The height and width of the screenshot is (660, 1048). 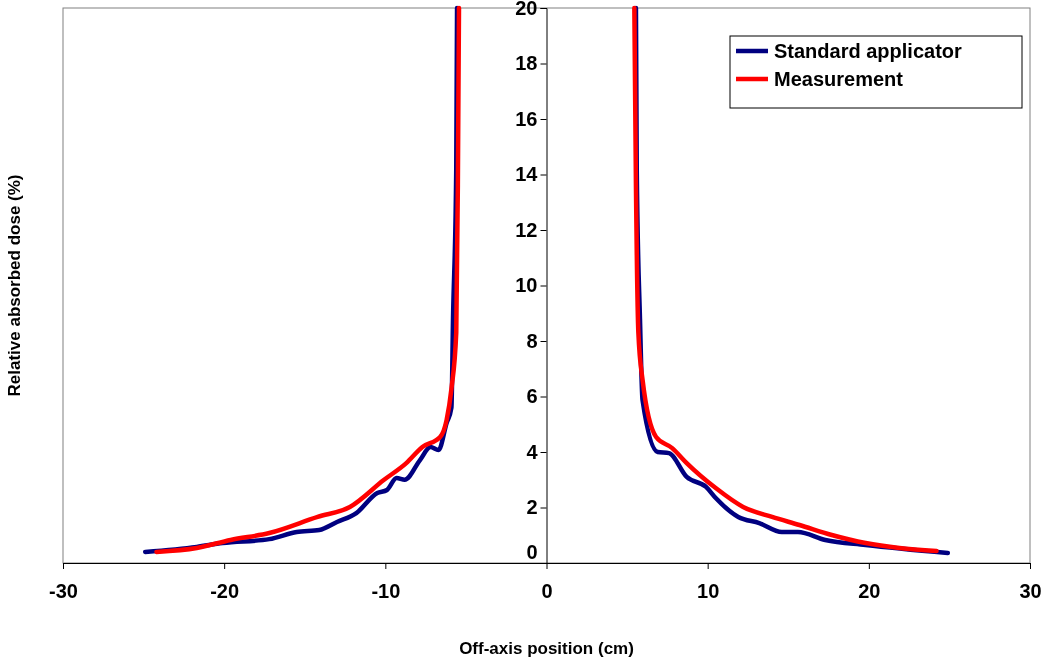 What do you see at coordinates (532, 551) in the screenshot?
I see `y-tick-label: 0` at bounding box center [532, 551].